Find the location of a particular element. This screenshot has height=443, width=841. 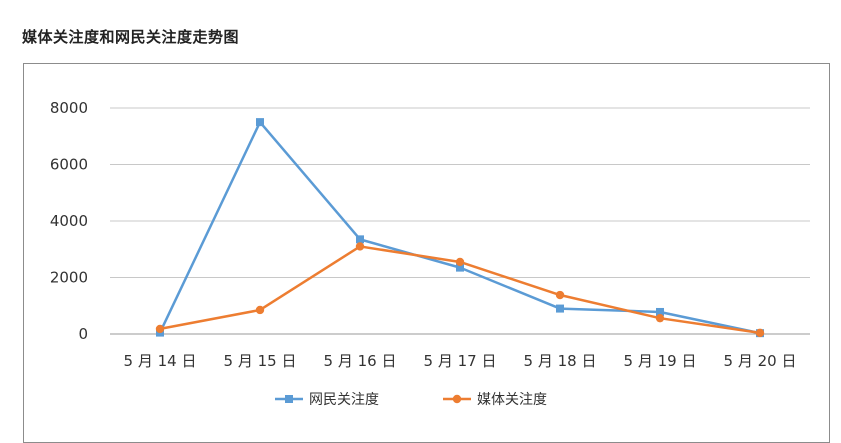

x-tick-label: 5 月 16 日 is located at coordinates (360, 361).